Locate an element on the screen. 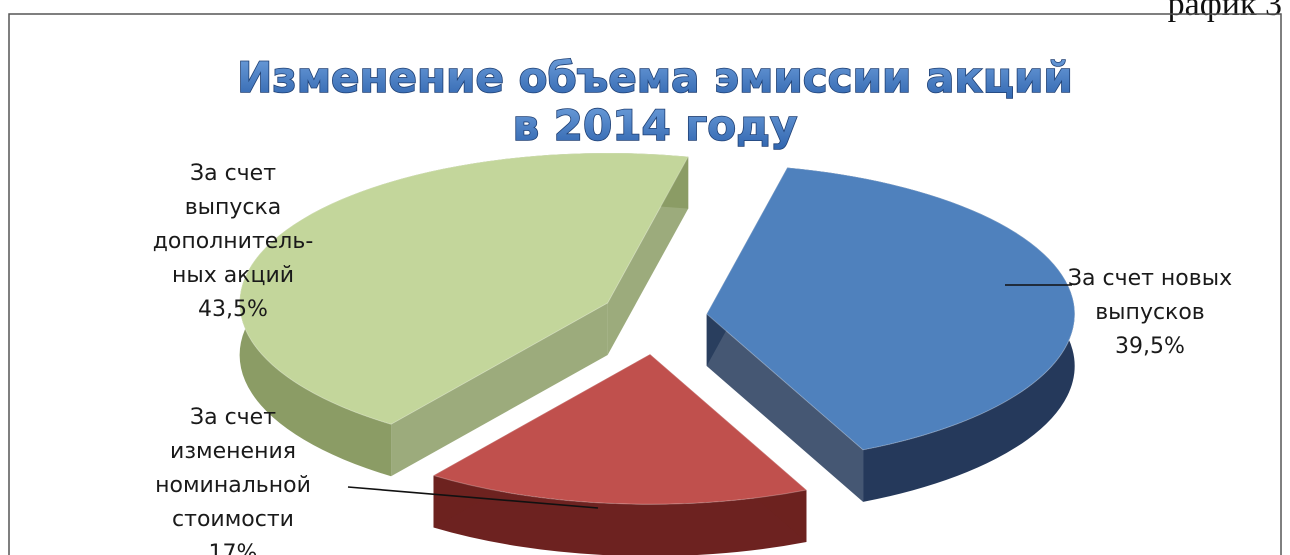  slice-label-line: 39,5% is located at coordinates (1150, 346).